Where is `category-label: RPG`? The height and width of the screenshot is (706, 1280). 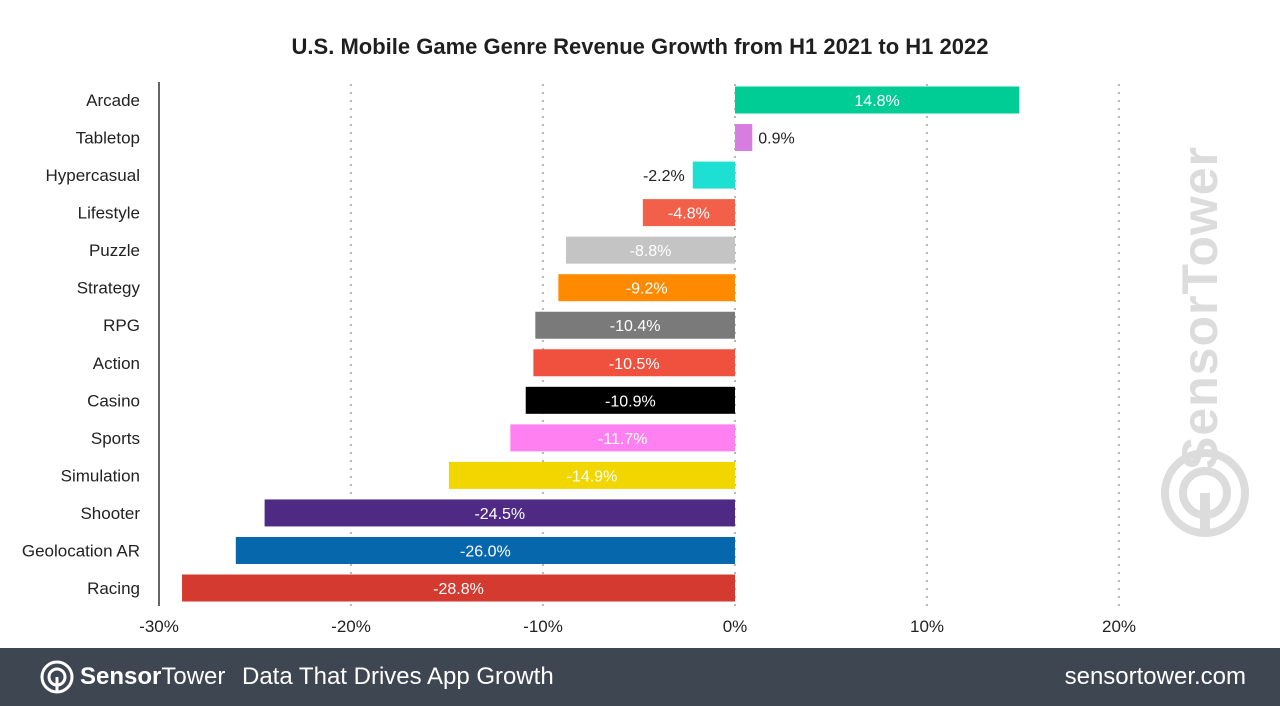
category-label: RPG is located at coordinates (121, 325).